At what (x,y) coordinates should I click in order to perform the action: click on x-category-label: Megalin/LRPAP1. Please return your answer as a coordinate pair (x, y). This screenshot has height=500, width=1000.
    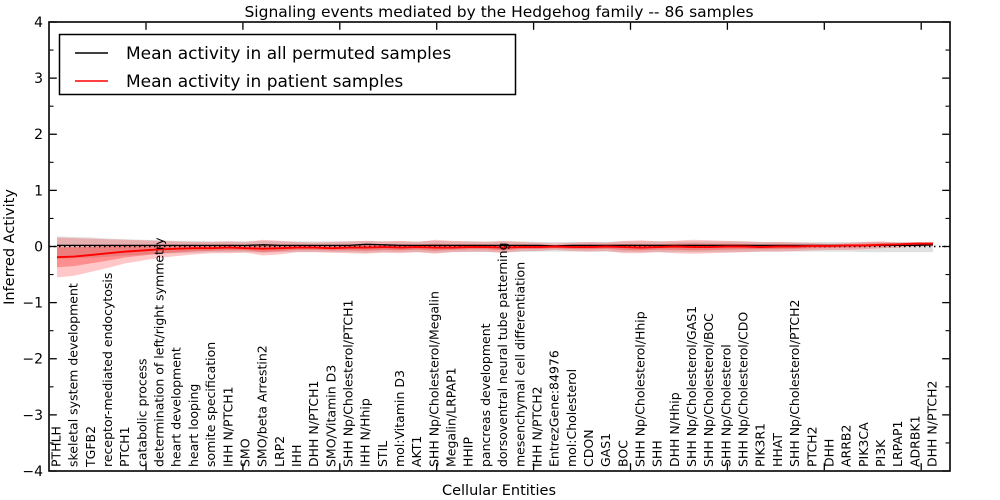
    Looking at the image, I should click on (451, 417).